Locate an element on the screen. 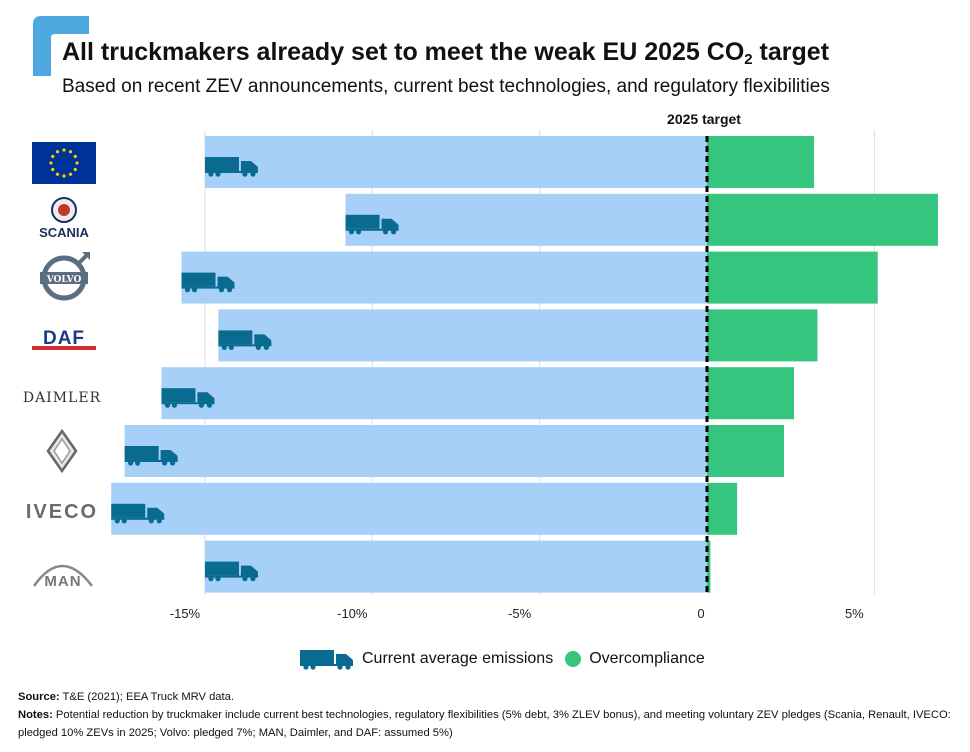 This screenshot has height=752, width=970. legend-label-overcompliance: Overcompliance is located at coordinates (647, 658).